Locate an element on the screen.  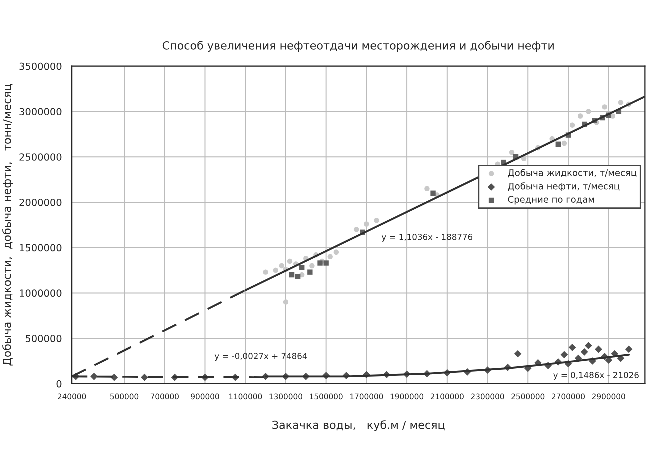
y-tick-label: 3500000 is located at coordinates (41, 66).